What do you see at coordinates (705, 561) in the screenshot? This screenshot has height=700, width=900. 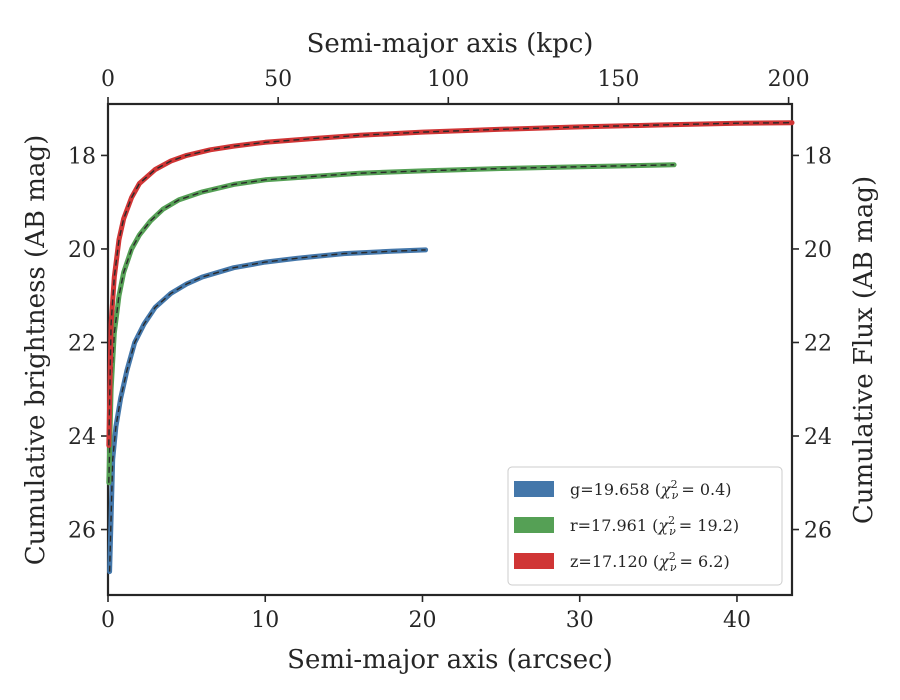 I see `legend-chi-value-z: = 6.2)` at bounding box center [705, 561].